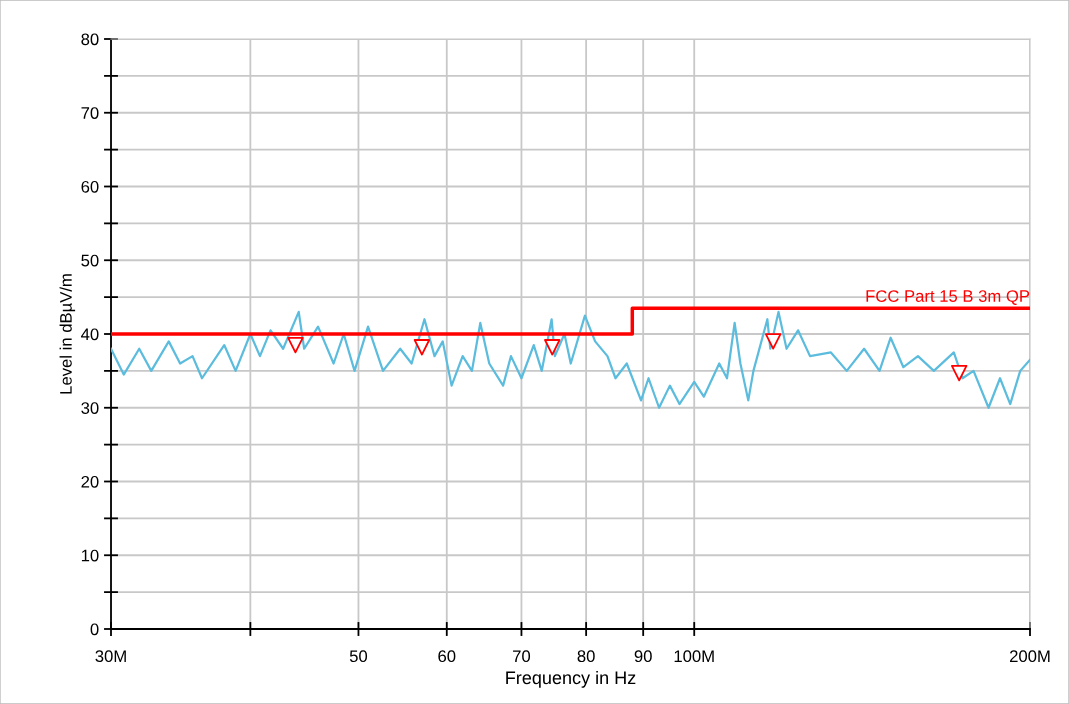 This screenshot has height=704, width=1069. What do you see at coordinates (90, 186) in the screenshot?
I see `y-tick-label: 60` at bounding box center [90, 186].